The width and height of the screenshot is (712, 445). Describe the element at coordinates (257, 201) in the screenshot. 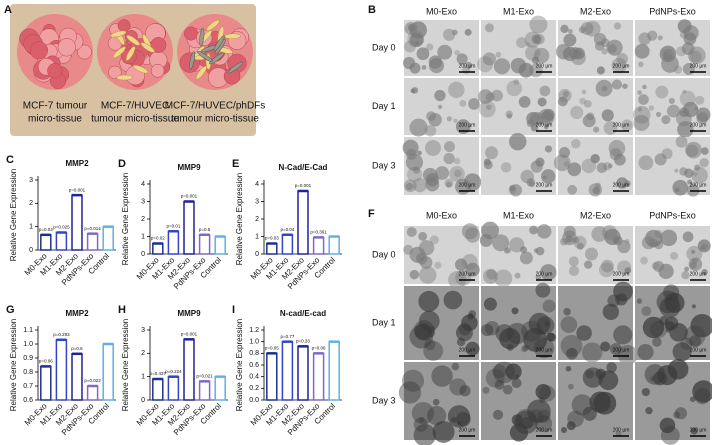

I see `y-tick-label: 3` at that location.